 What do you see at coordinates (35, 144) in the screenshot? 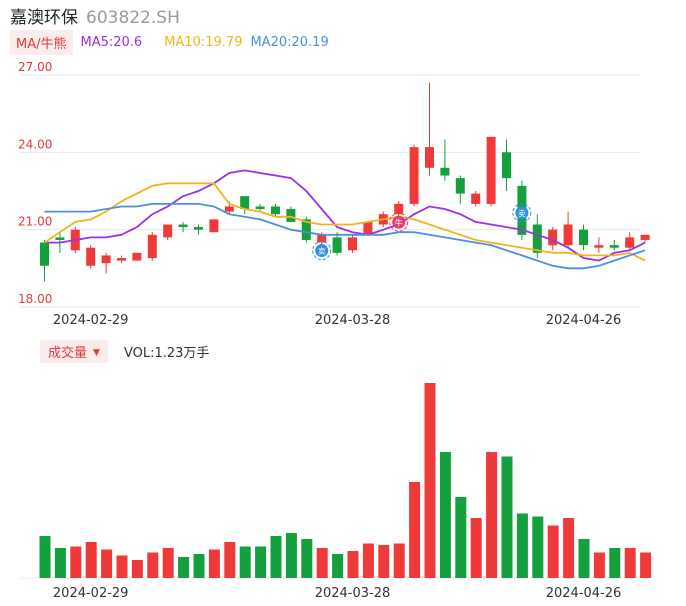
I see `y-tick-label: 24.00` at bounding box center [35, 144].